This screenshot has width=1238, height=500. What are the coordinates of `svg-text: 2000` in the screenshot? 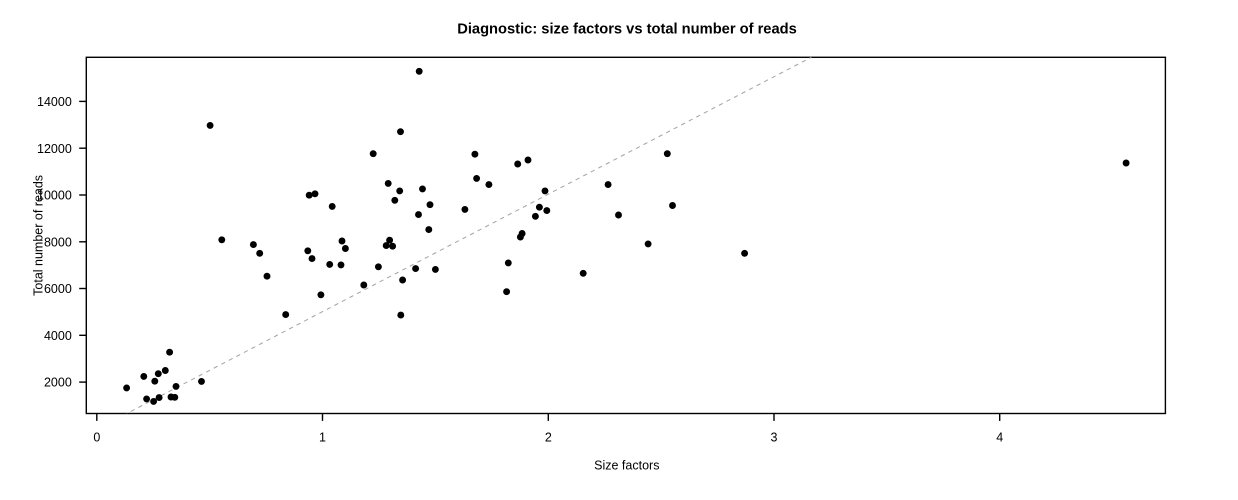 It's located at (58, 383).